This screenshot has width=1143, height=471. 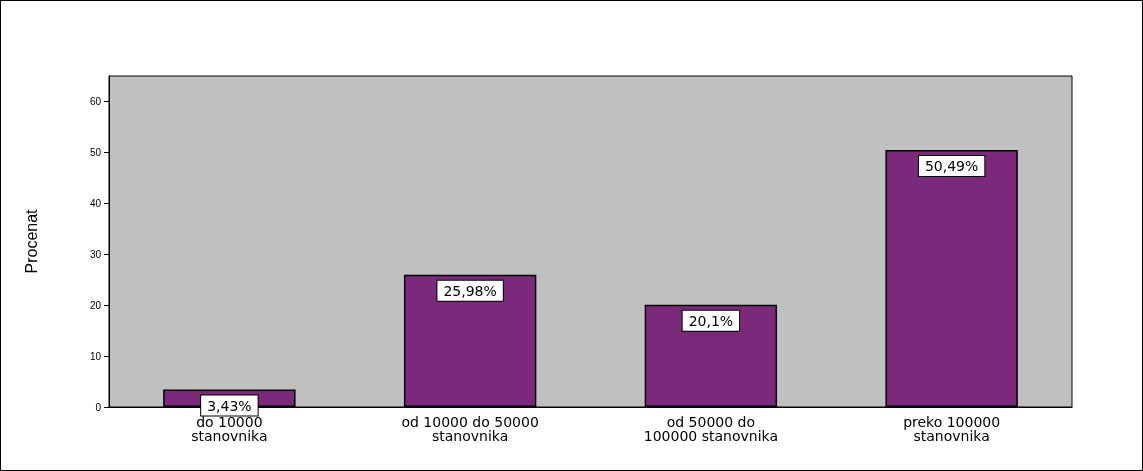 What do you see at coordinates (31, 241) in the screenshot?
I see `y-axis-title: Procenat` at bounding box center [31, 241].